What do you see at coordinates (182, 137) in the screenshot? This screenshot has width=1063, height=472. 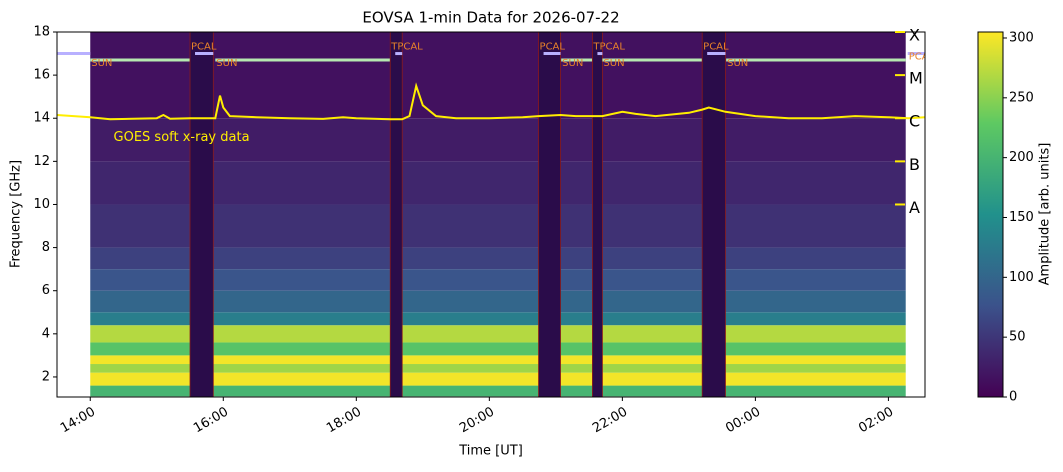 I see `goes-annotation: GOES soft x-ray data` at bounding box center [182, 137].